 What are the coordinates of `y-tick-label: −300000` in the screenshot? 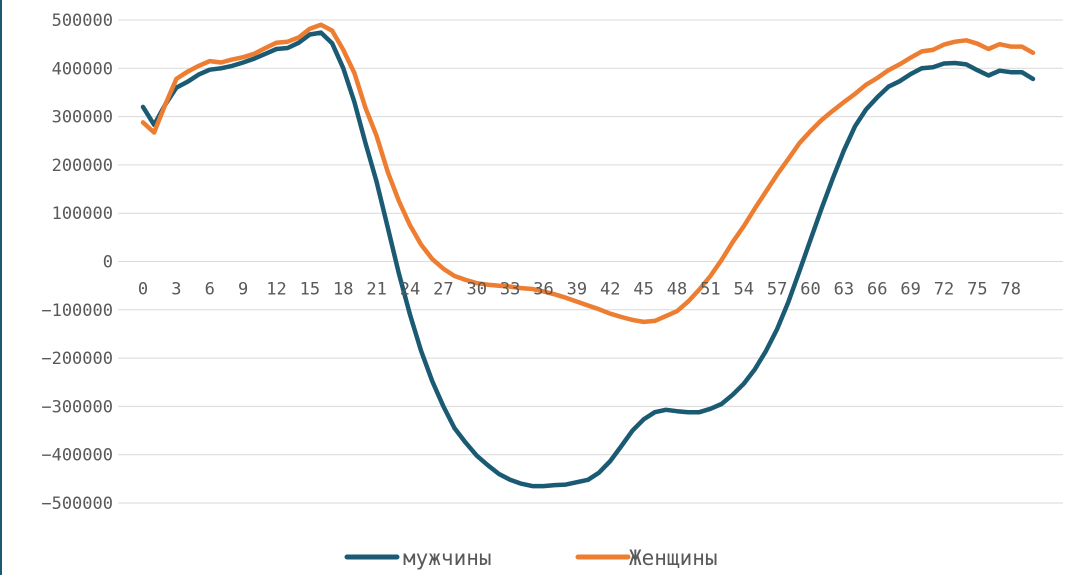 It's located at (77, 407).